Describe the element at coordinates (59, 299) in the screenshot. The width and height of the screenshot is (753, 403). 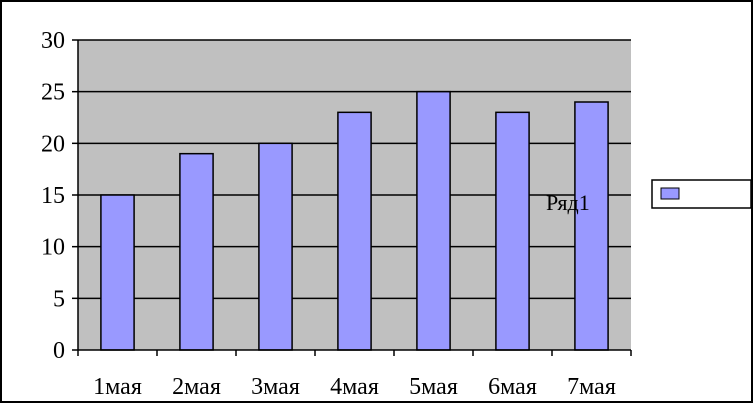
I see `y-tick-label: 5` at that location.